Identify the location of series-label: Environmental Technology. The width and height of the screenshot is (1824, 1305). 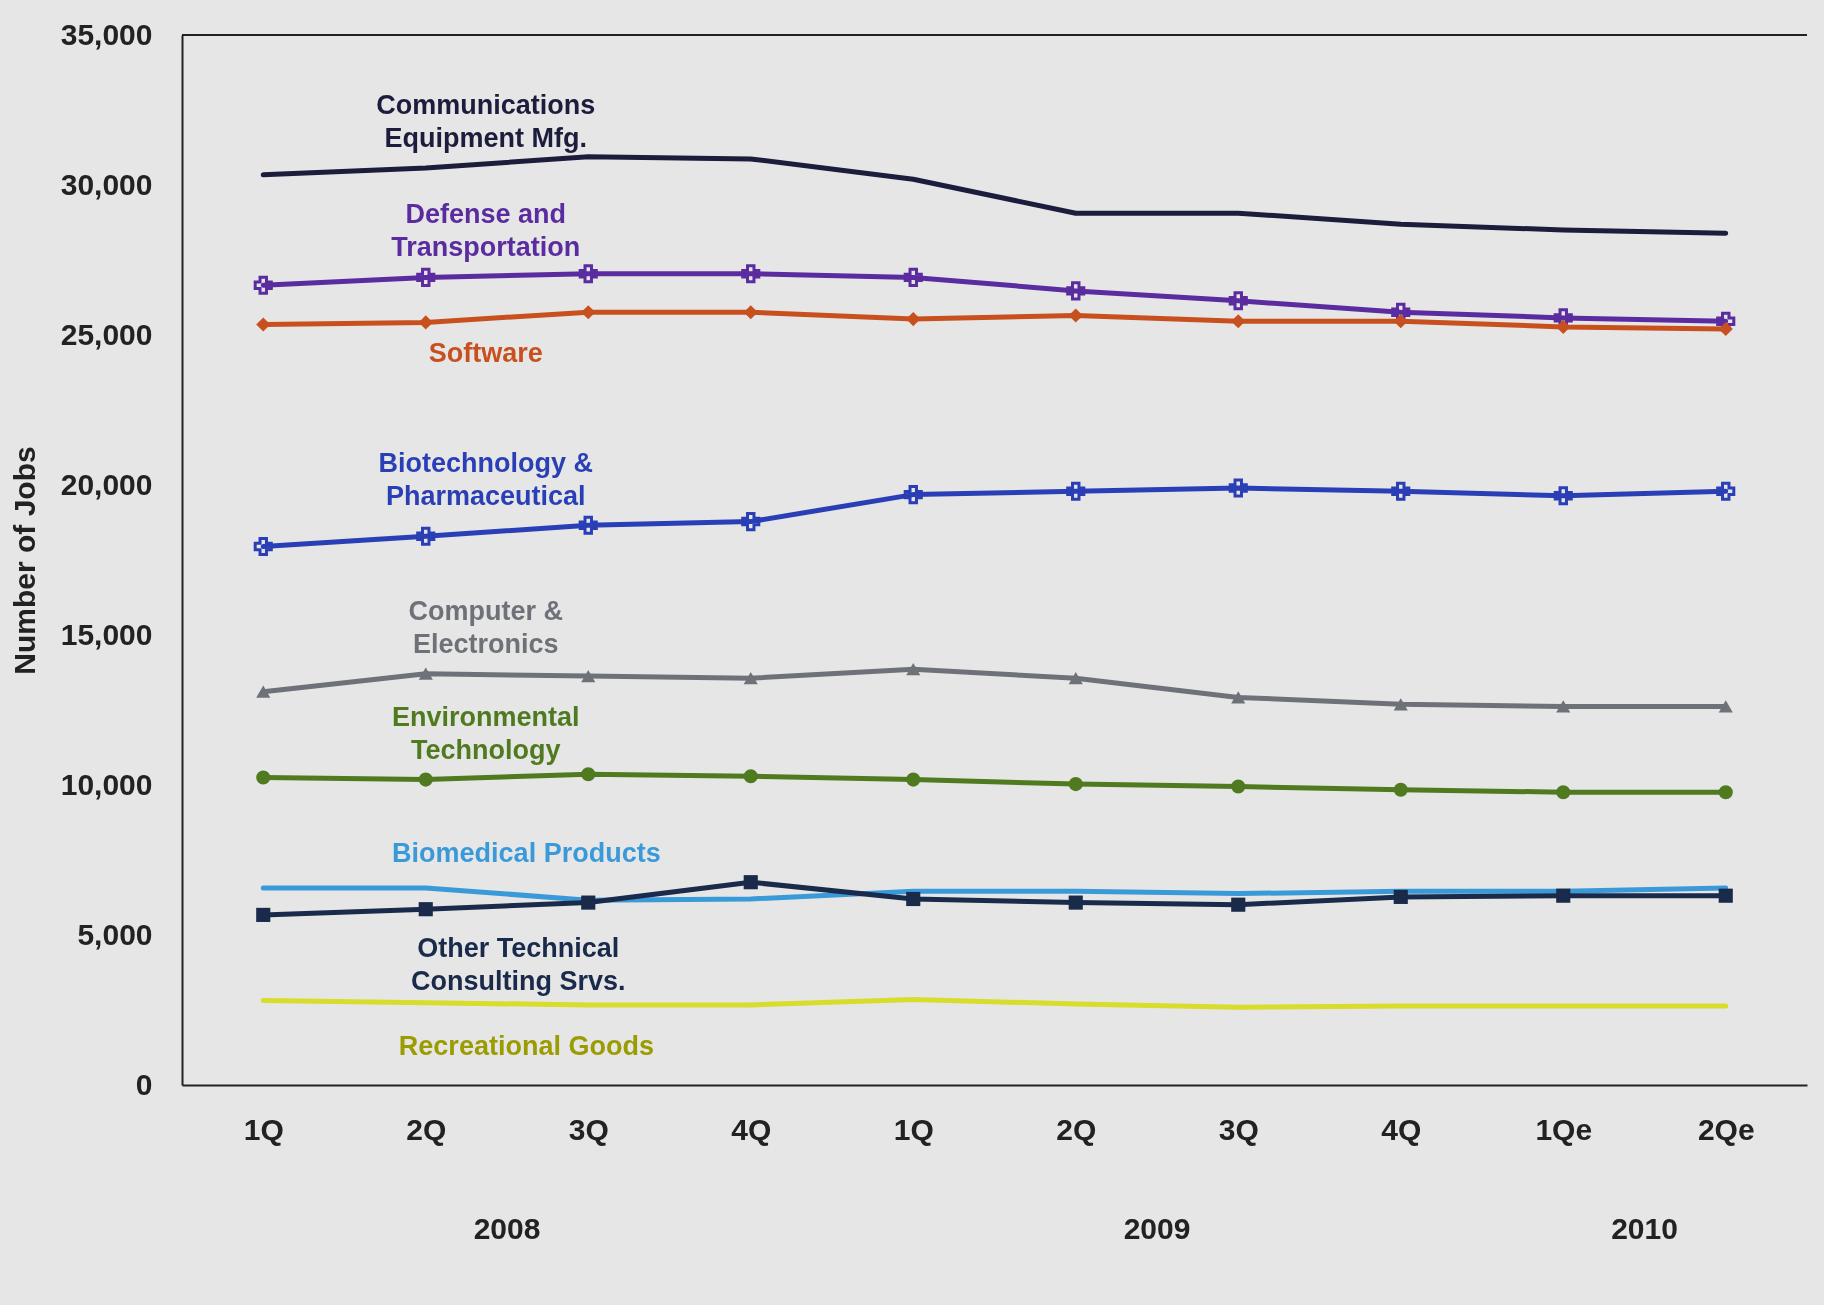
(485, 733).